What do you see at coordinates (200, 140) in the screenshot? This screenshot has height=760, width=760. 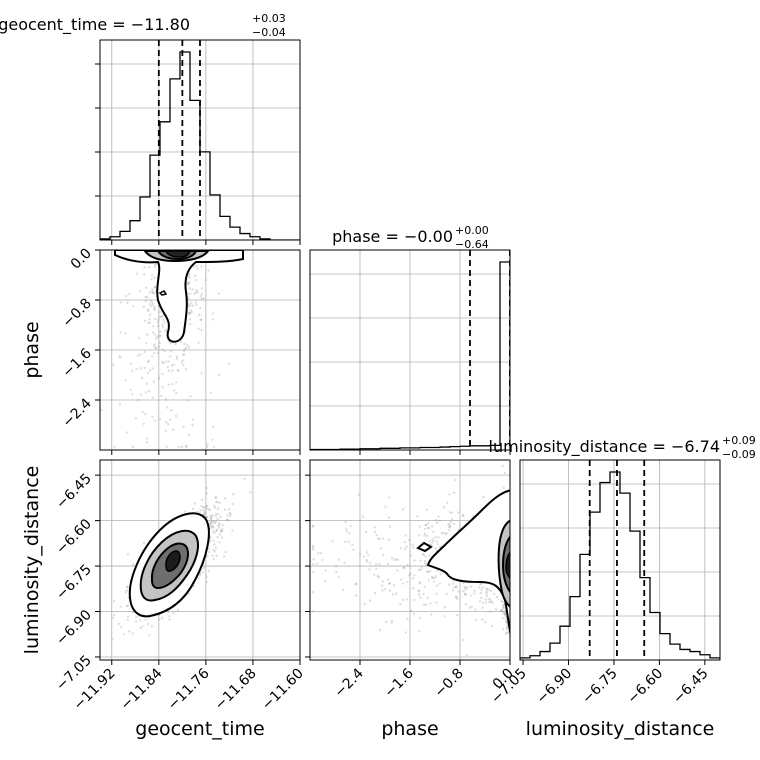 I see `histogram-geocent_time` at bounding box center [200, 140].